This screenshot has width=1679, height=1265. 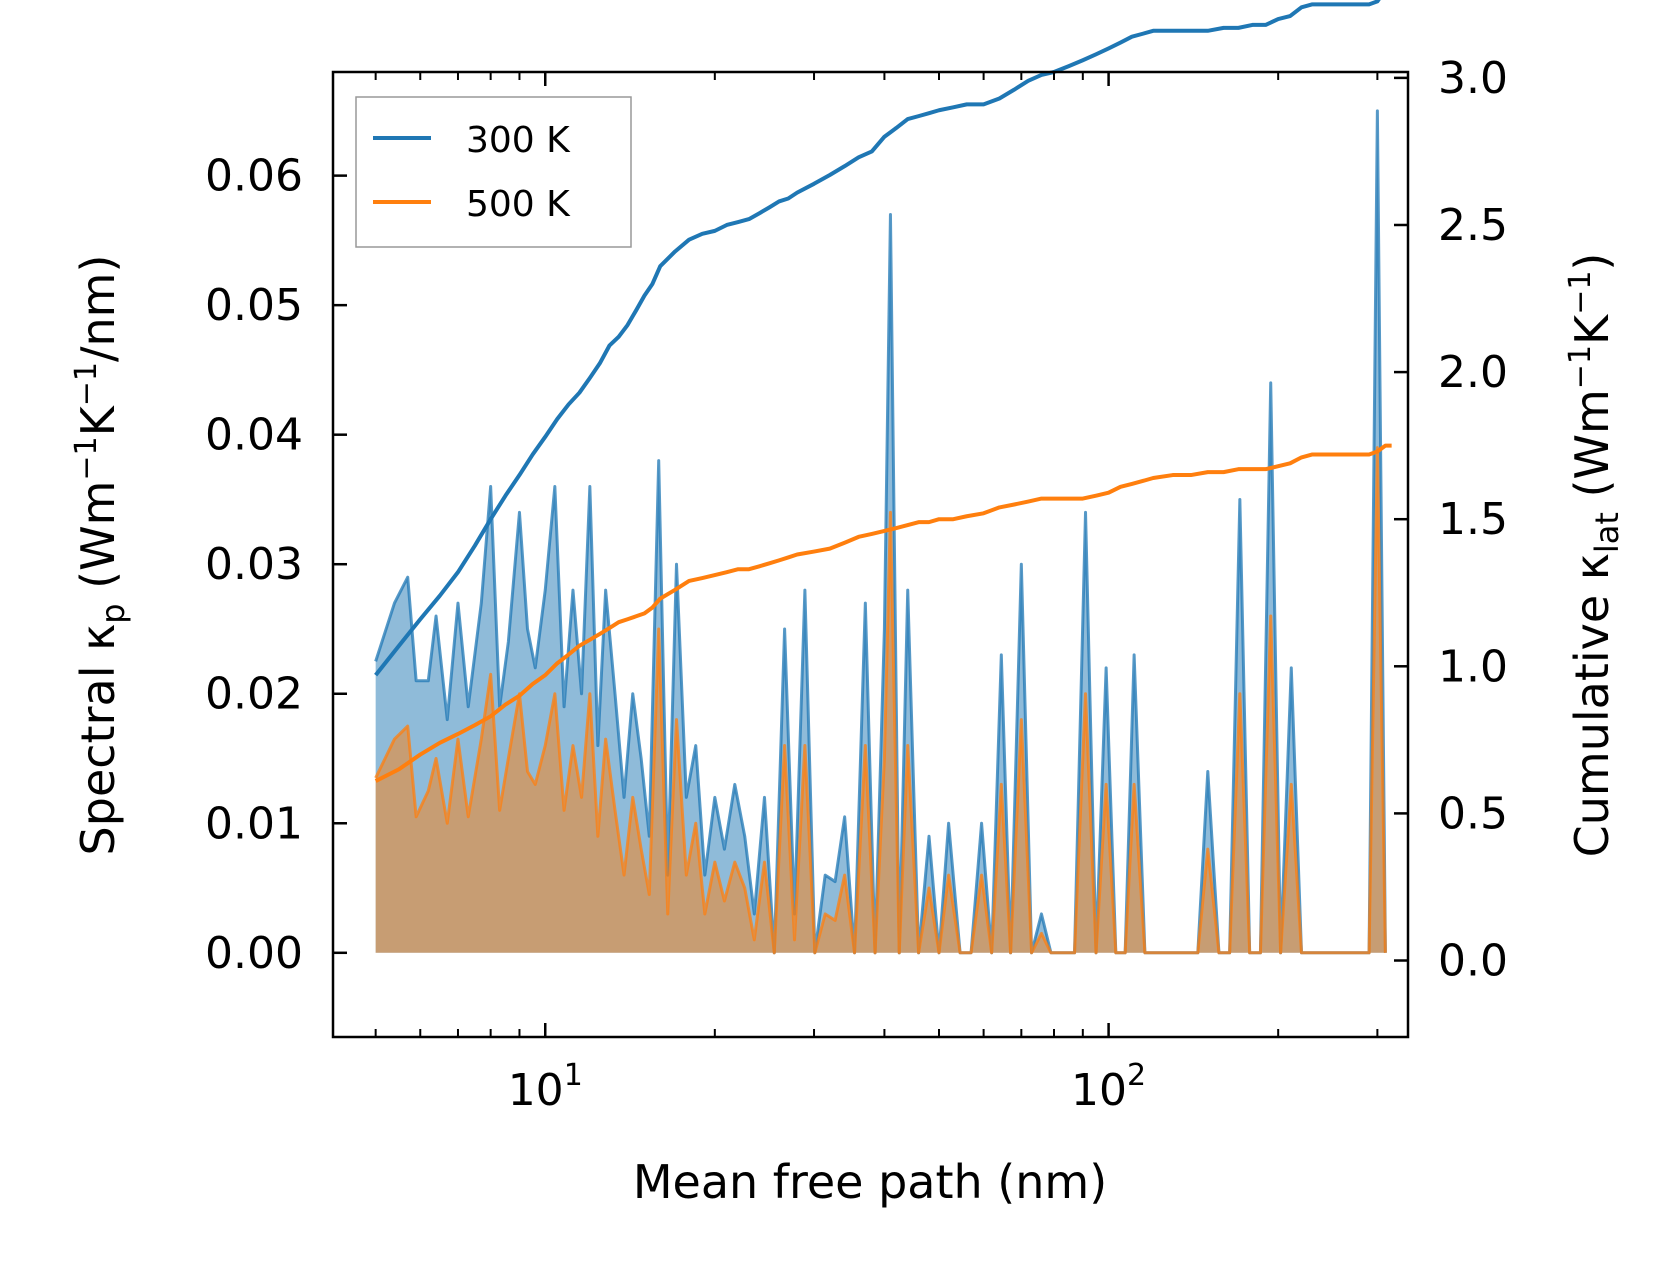 I want to click on y-right-tick-label: 2.0, so click(x=1473, y=372).